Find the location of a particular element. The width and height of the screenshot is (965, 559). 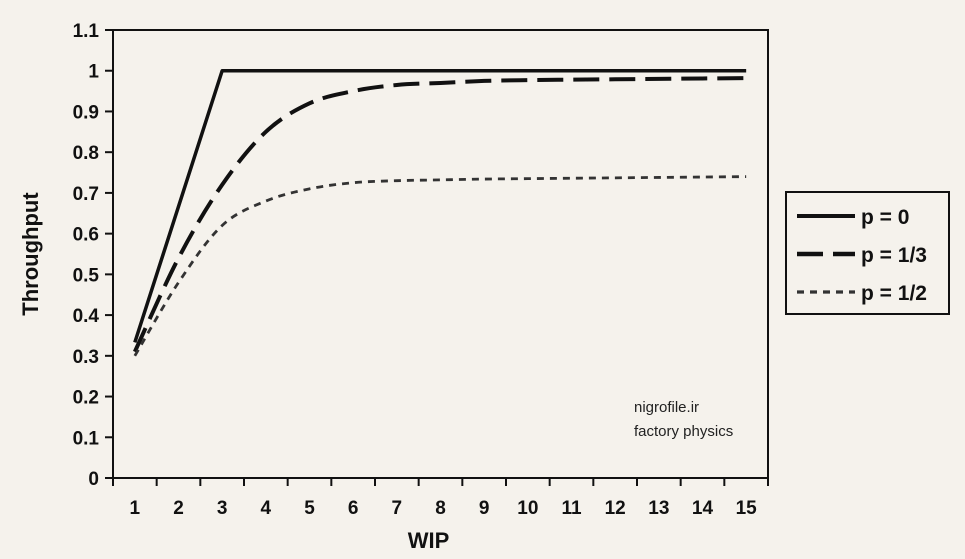

x-tick-label: 15 is located at coordinates (747, 508).